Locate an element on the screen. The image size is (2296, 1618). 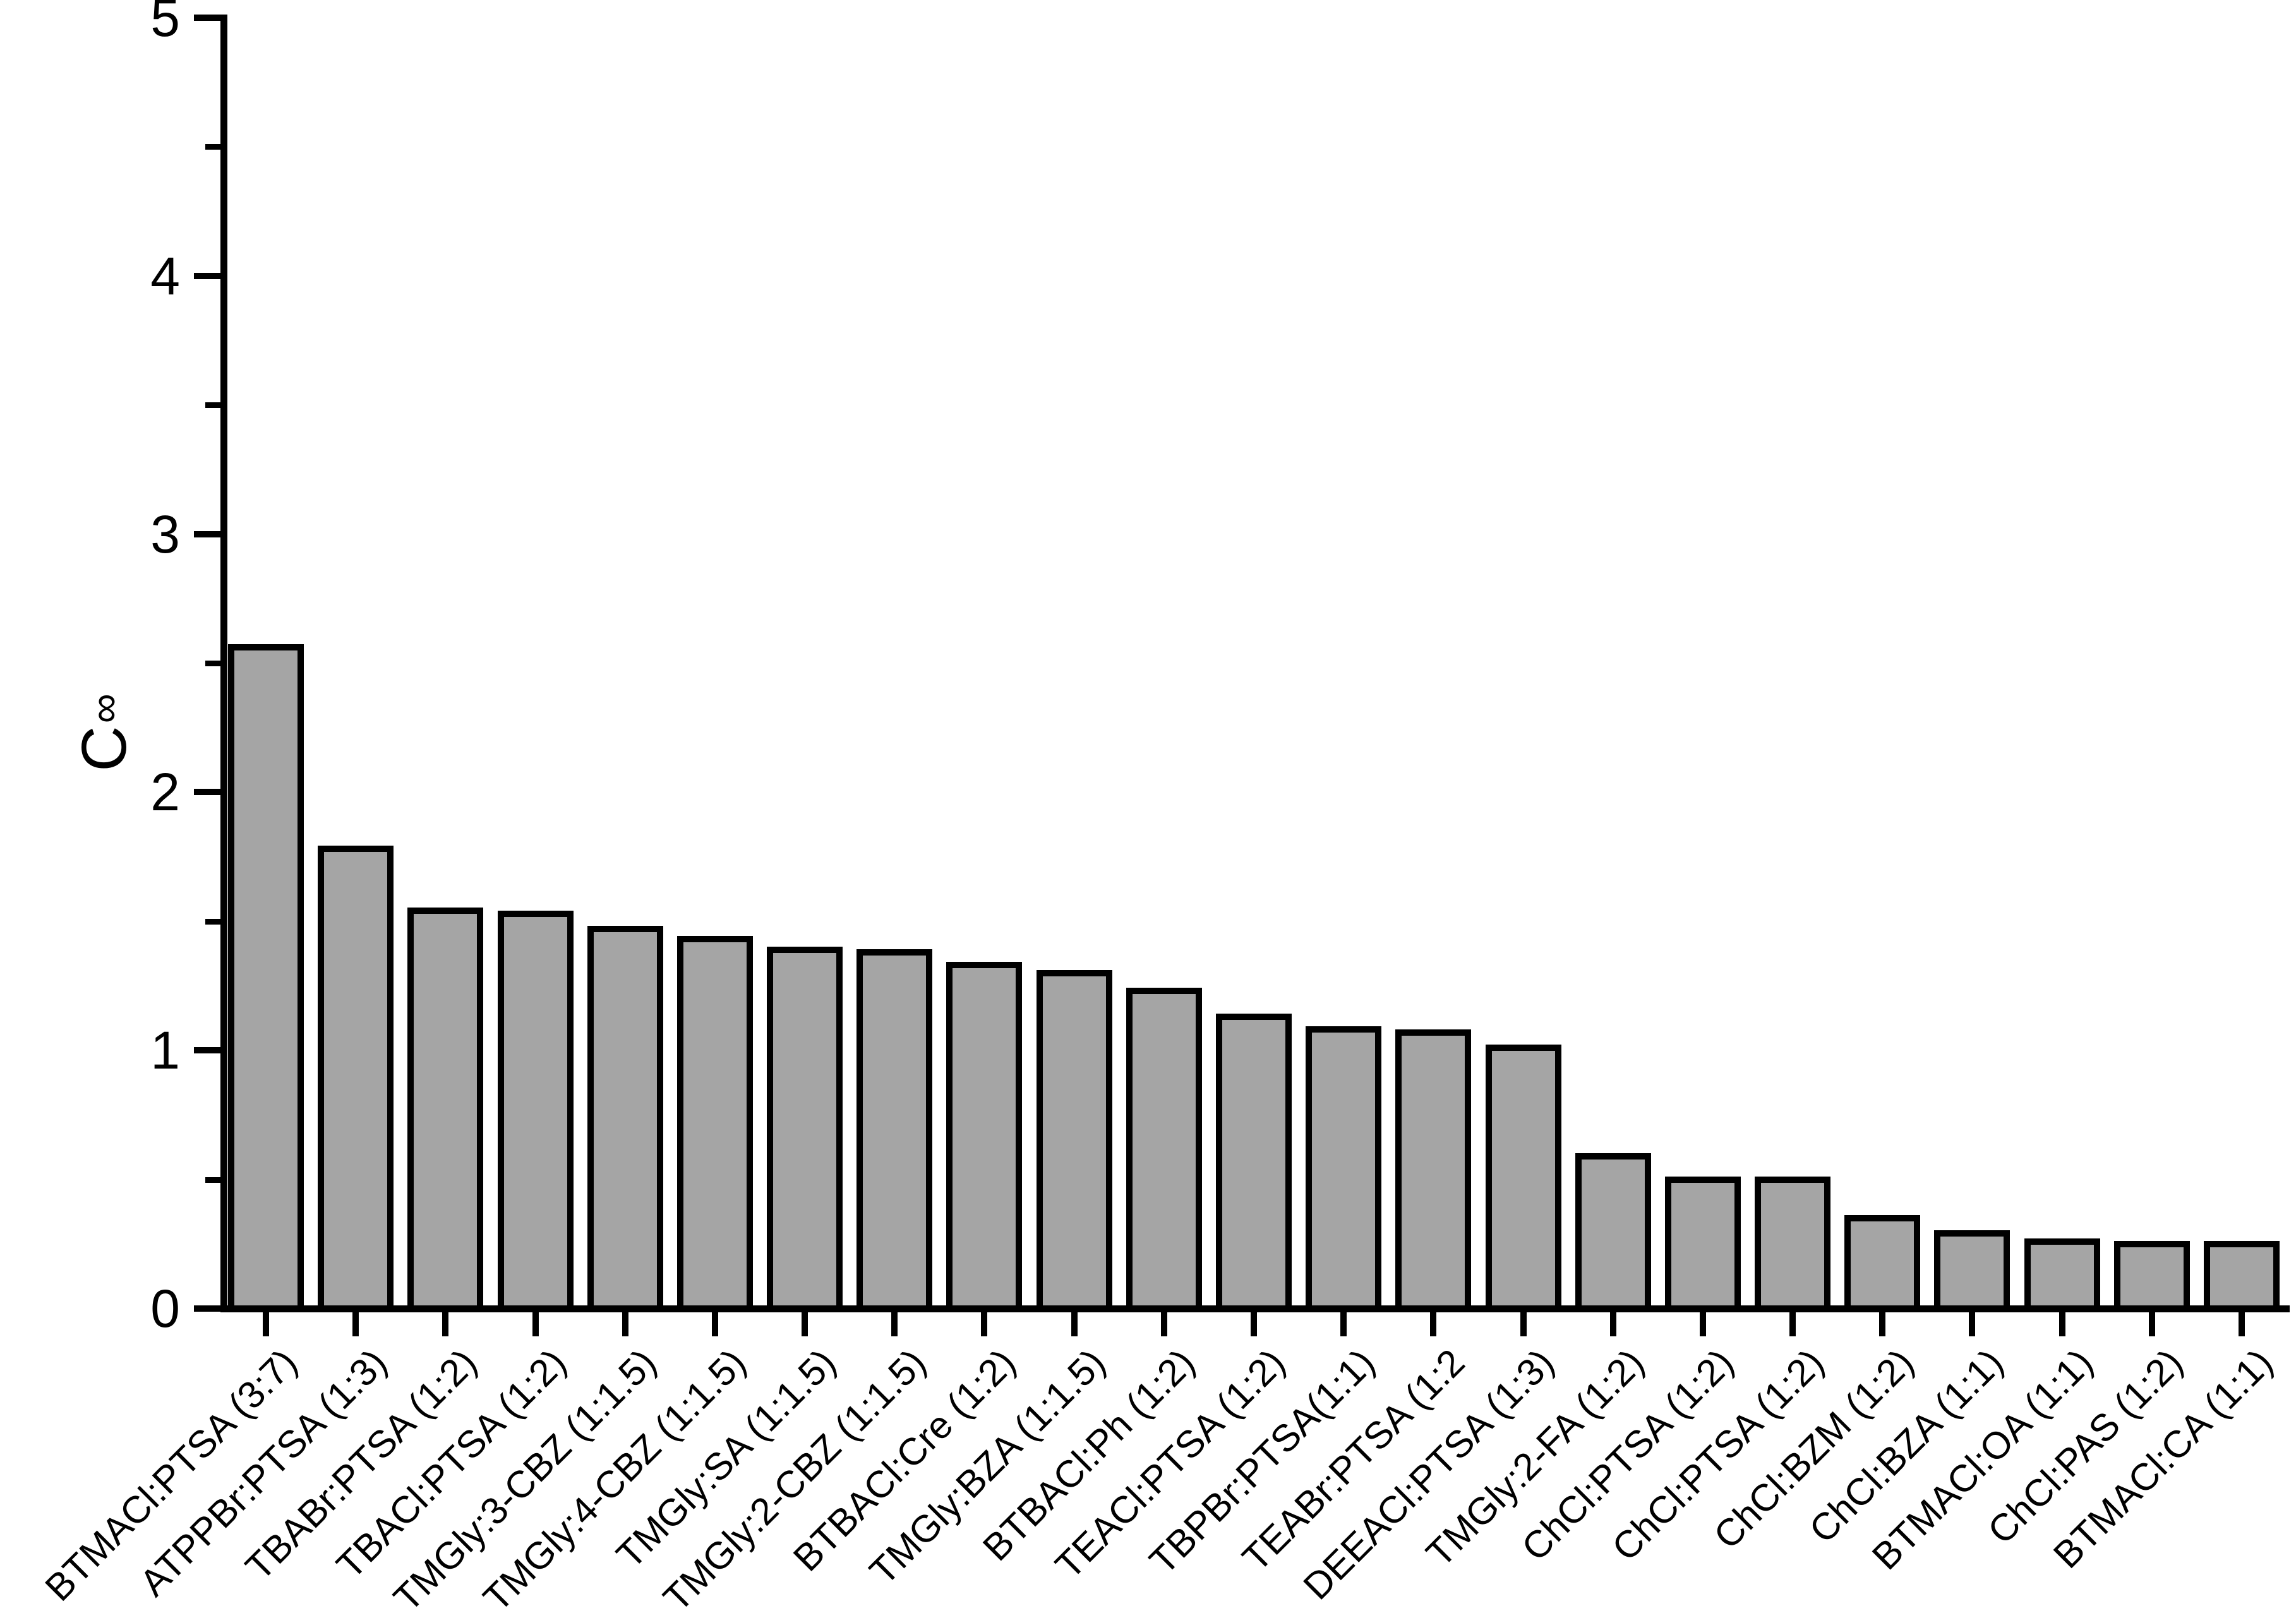
x-axis-line is located at coordinates (1255, 1309).